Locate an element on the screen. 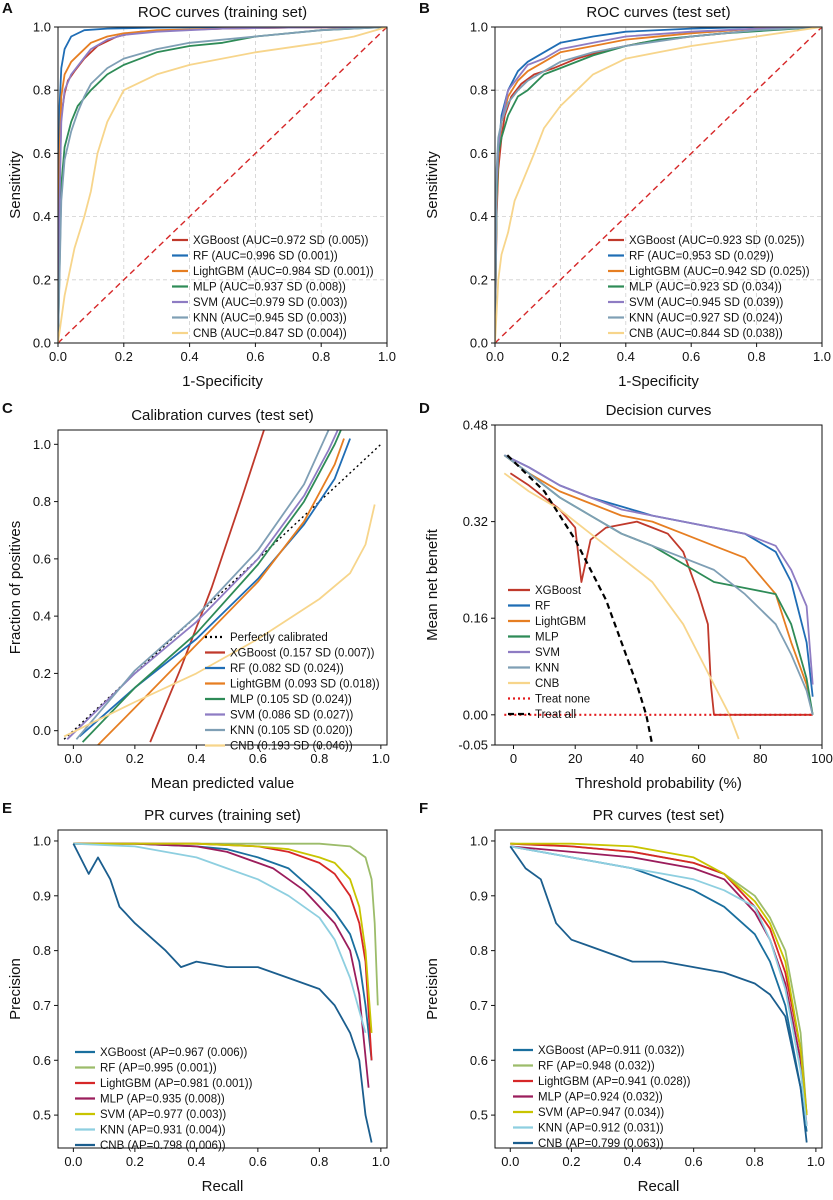 The width and height of the screenshot is (833, 1200). x-axis-label-c: Mean predicted value is located at coordinates (222, 783).